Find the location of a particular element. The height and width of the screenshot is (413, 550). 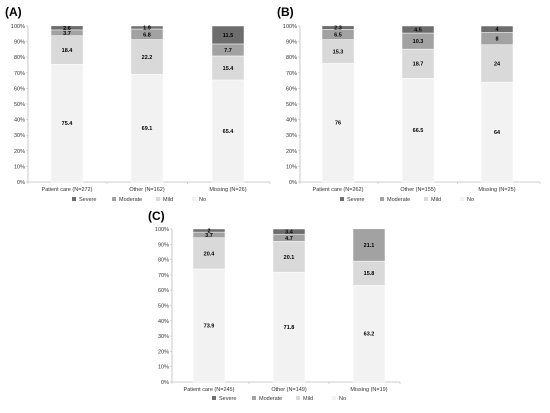

data-label-severe: 4.5 is located at coordinates (418, 31).